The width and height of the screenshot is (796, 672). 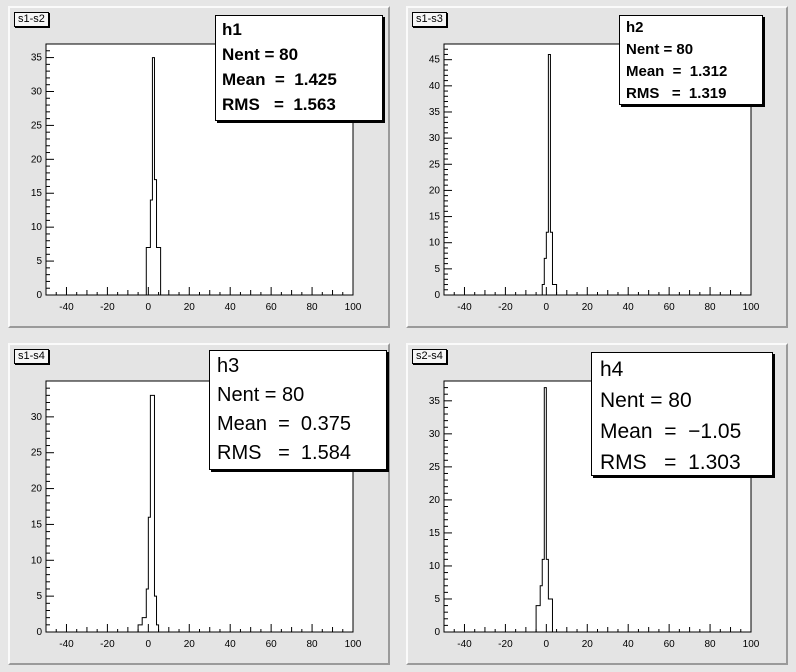 I want to click on stats-mean: Mean = −1.05, so click(x=671, y=431).